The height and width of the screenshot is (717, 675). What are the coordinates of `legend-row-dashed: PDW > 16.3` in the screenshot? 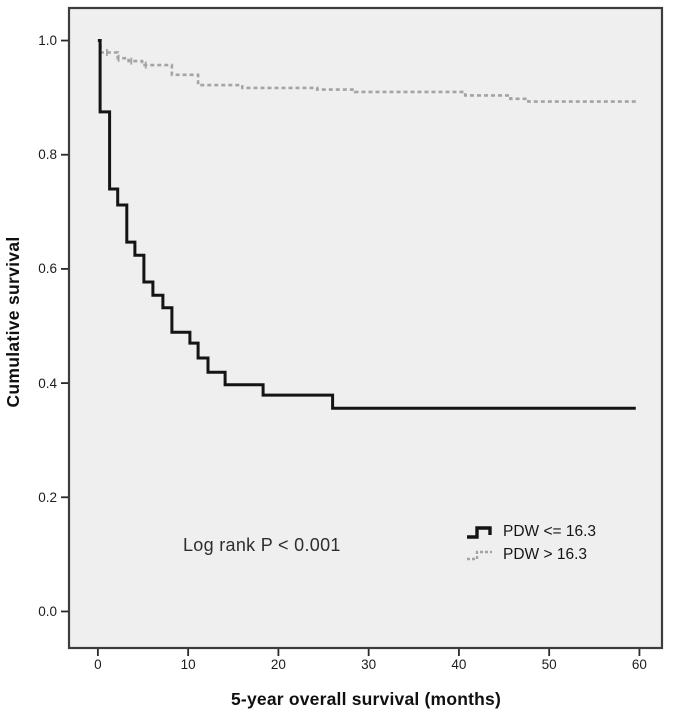 It's located at (530, 555).